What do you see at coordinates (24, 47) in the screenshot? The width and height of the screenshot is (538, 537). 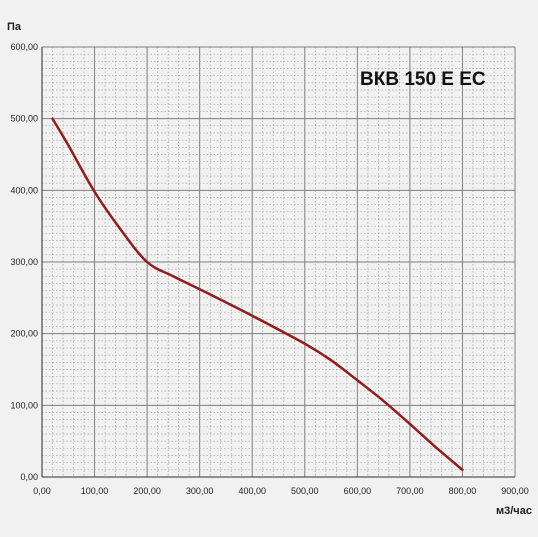 I see `y-tick-label: 600,00` at bounding box center [24, 47].